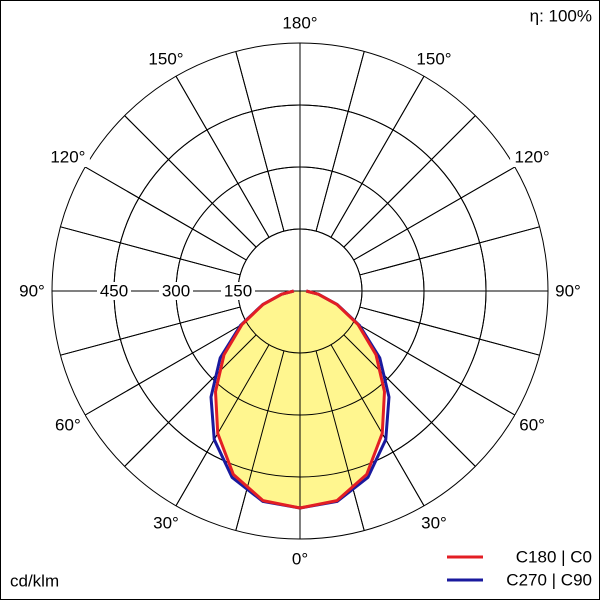 This screenshot has width=600, height=600. I want to click on angle-tick-label: 0°, so click(300, 558).